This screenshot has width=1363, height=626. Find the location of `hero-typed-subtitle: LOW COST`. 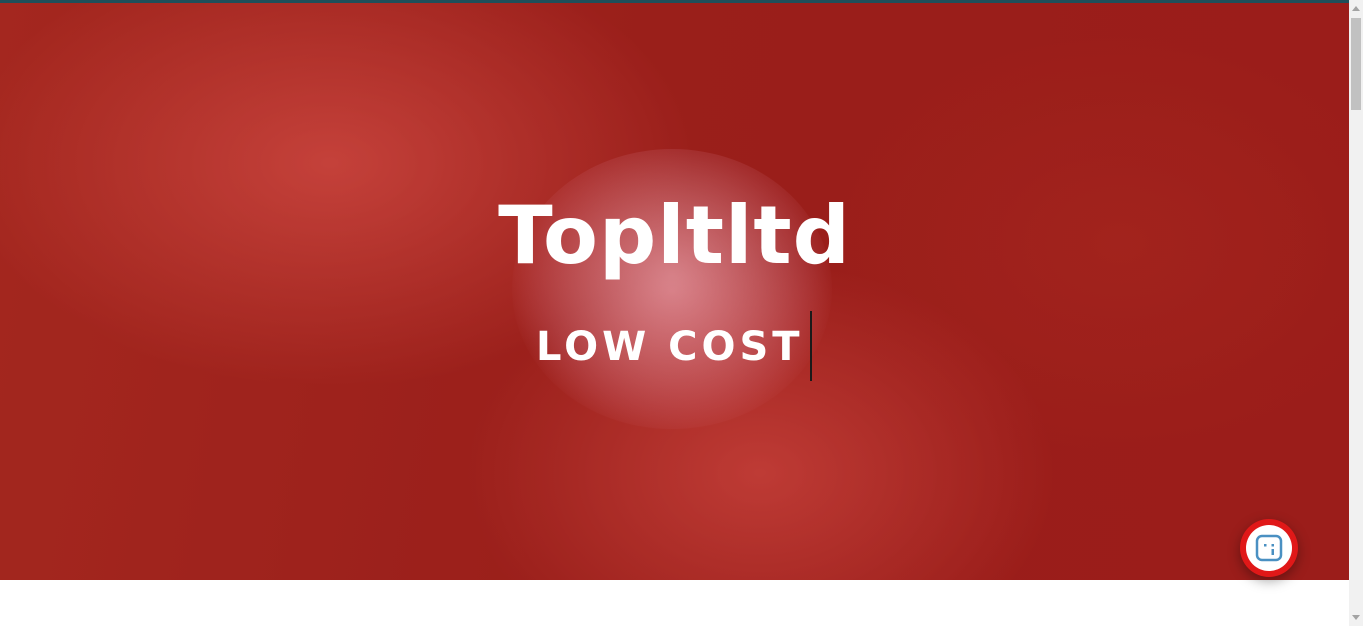

hero-typed-subtitle: LOW COST is located at coordinates (670, 347).